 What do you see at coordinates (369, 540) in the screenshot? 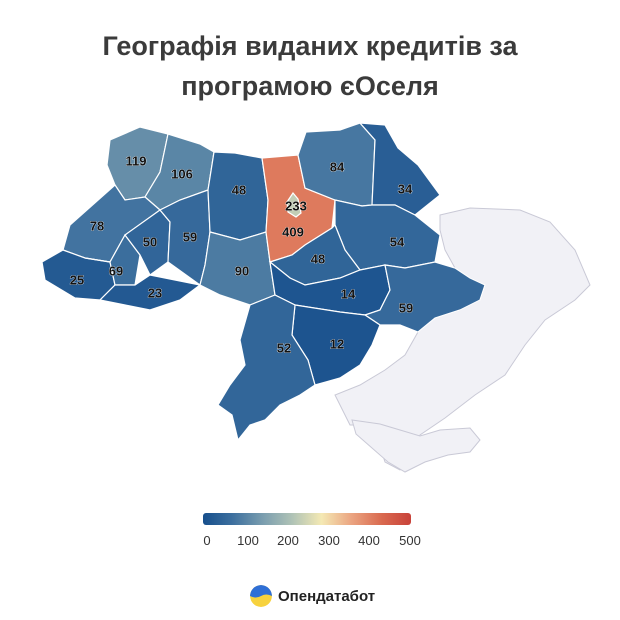
I see `scale-tick: 400` at bounding box center [369, 540].